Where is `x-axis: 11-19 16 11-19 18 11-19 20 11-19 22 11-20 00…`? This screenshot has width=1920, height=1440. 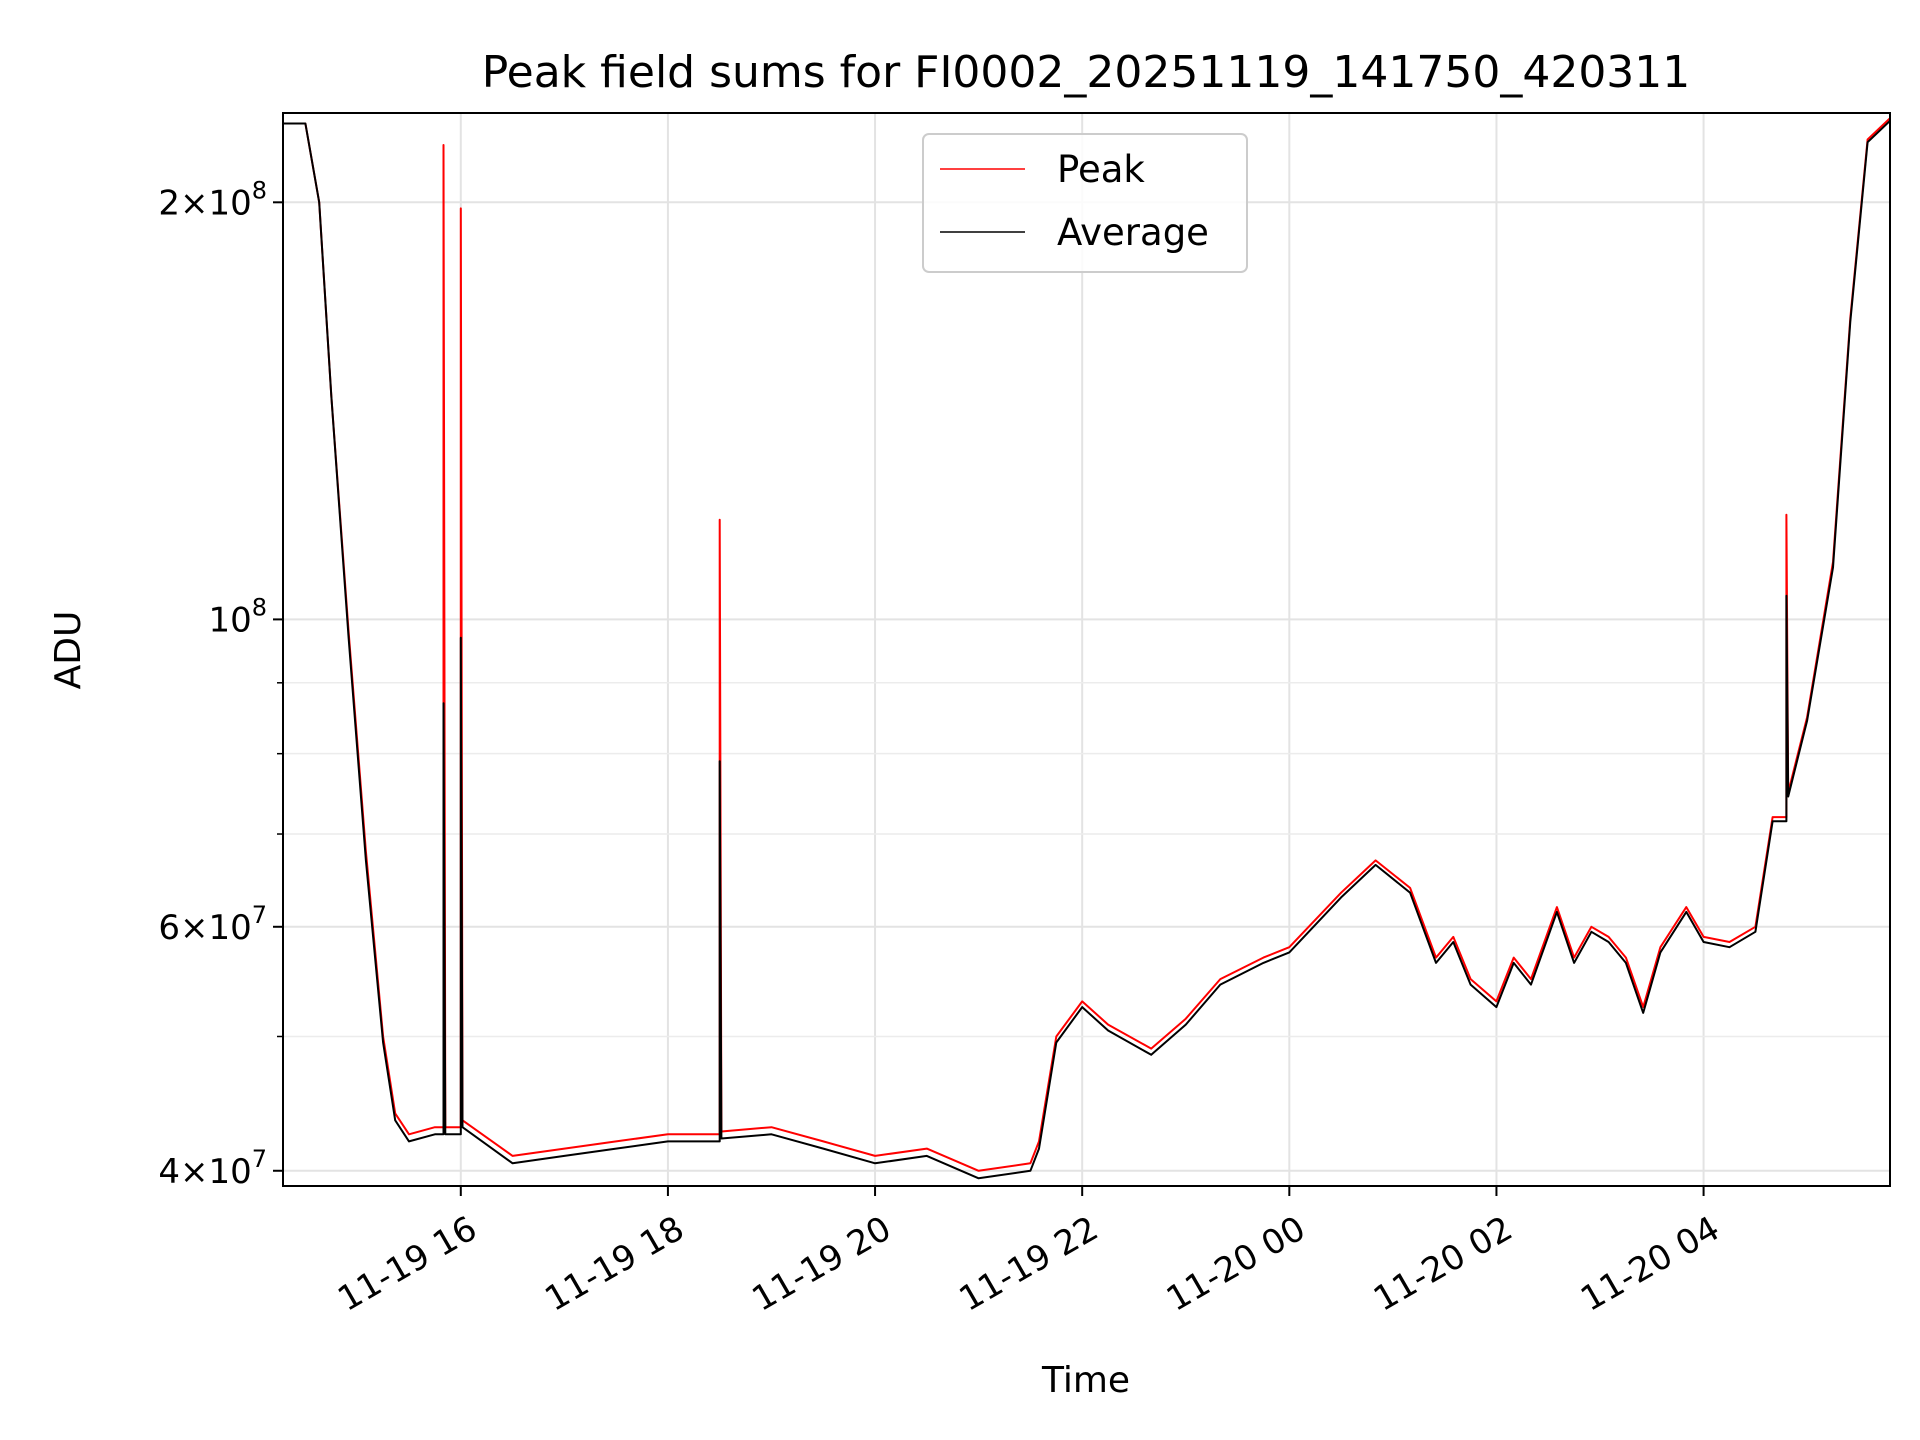 x-axis: 11-19 16 11-19 18 11-19 20 11-19 22 11-20 00… is located at coordinates (1028, 1253).